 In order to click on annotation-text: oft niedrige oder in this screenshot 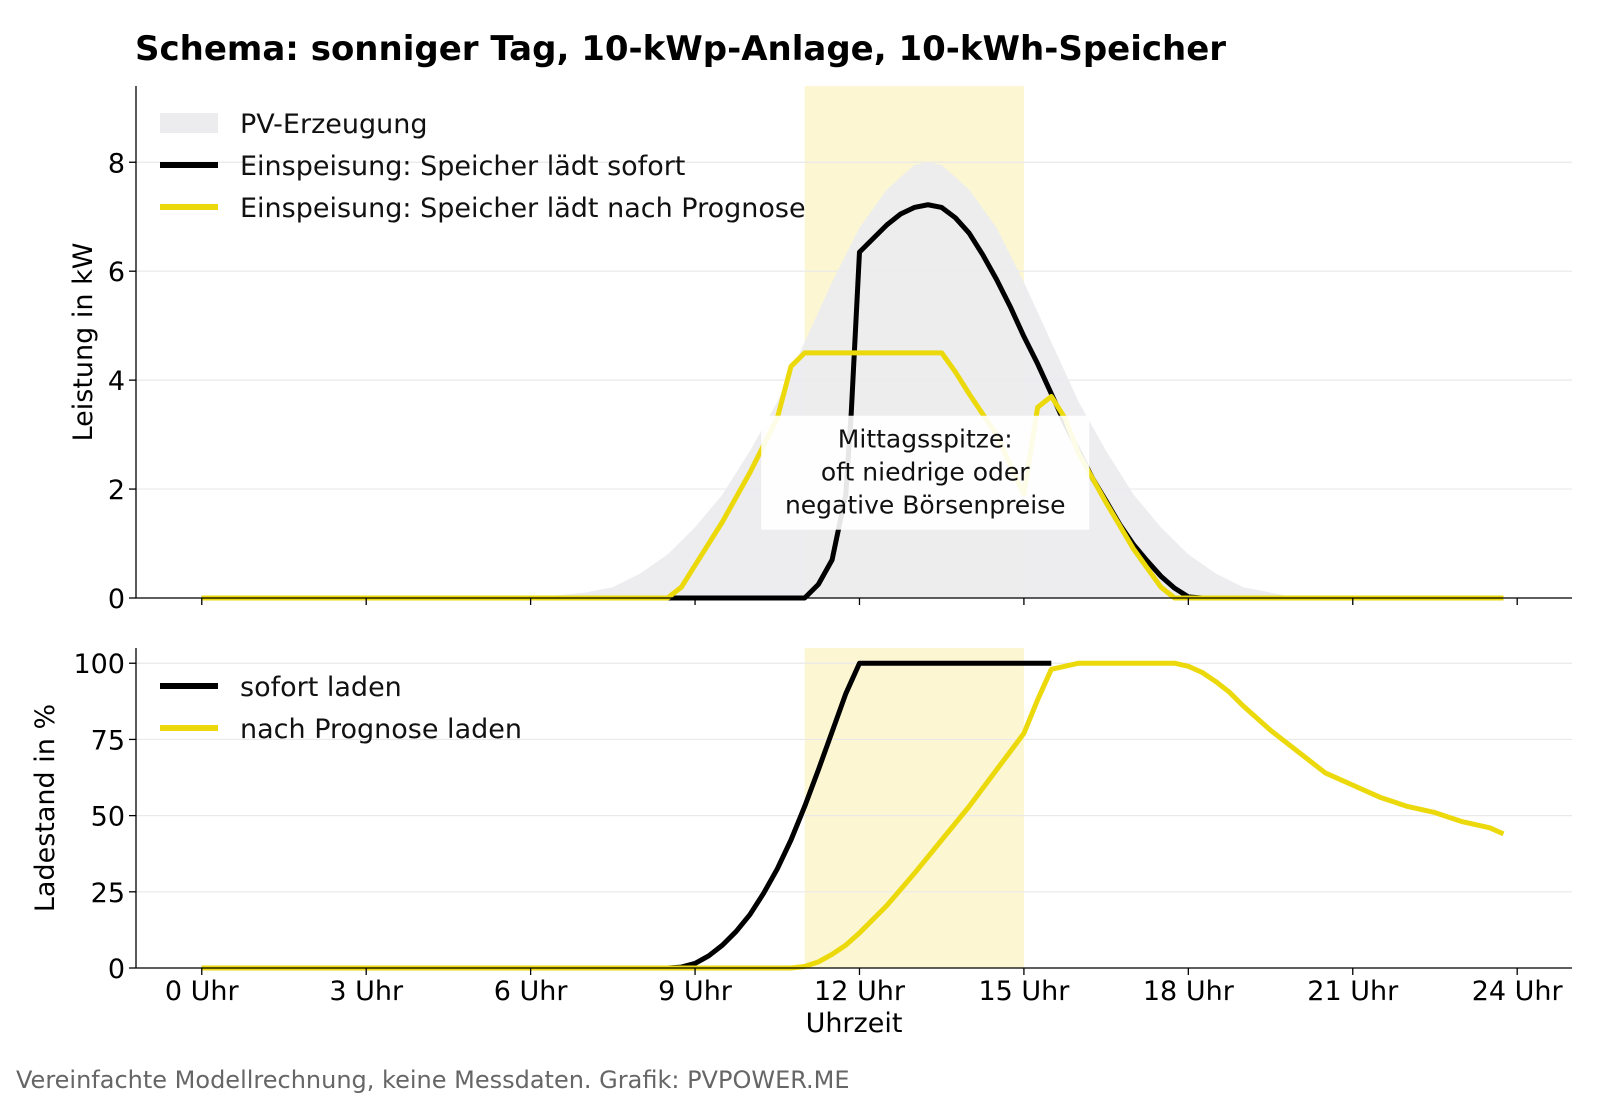, I will do `click(925, 472)`.